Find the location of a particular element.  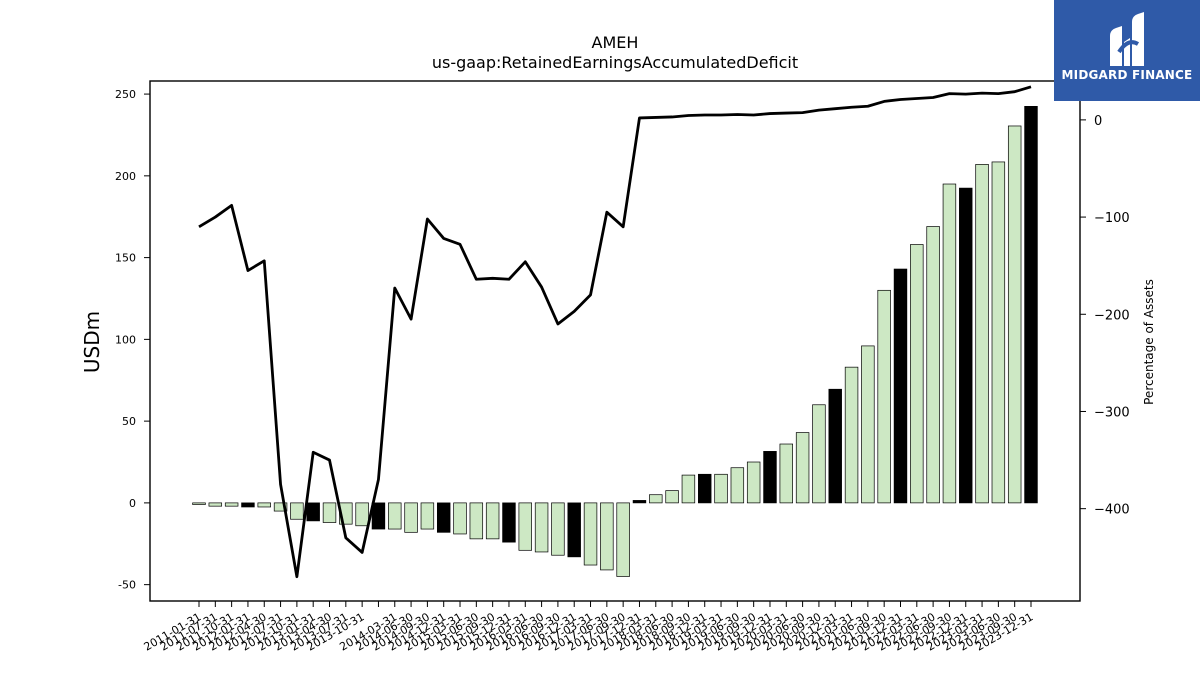

y2-tick-label: −200 is located at coordinates (1112, 315).